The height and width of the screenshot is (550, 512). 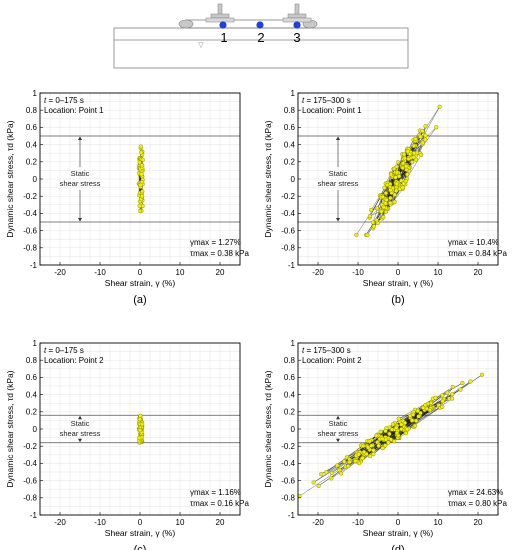 What do you see at coordinates (64, 350) in the screenshot?
I see `time-window-label: t = 0–175 s` at bounding box center [64, 350].